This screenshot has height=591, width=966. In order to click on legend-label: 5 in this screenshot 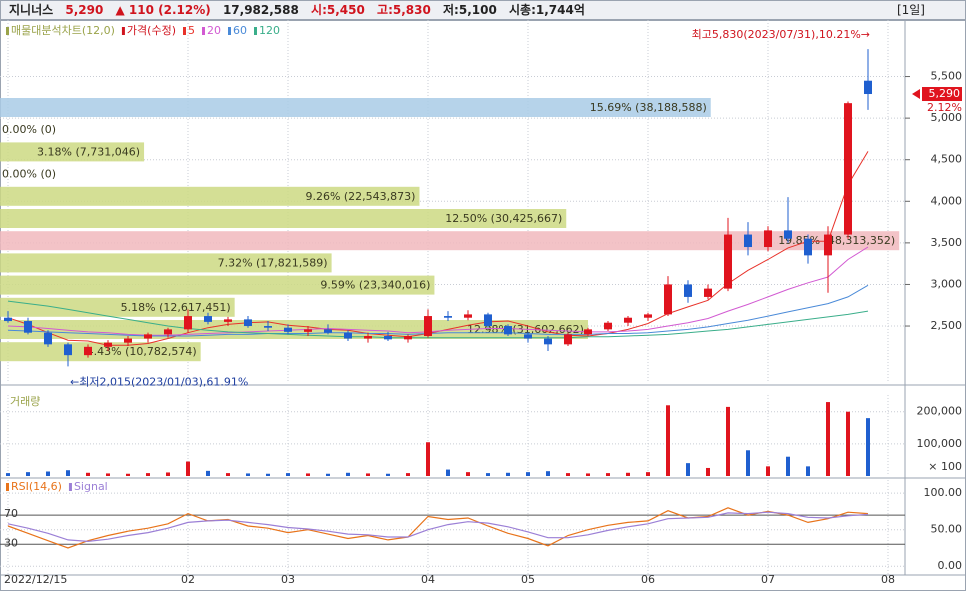, I will do `click(191, 30)`.